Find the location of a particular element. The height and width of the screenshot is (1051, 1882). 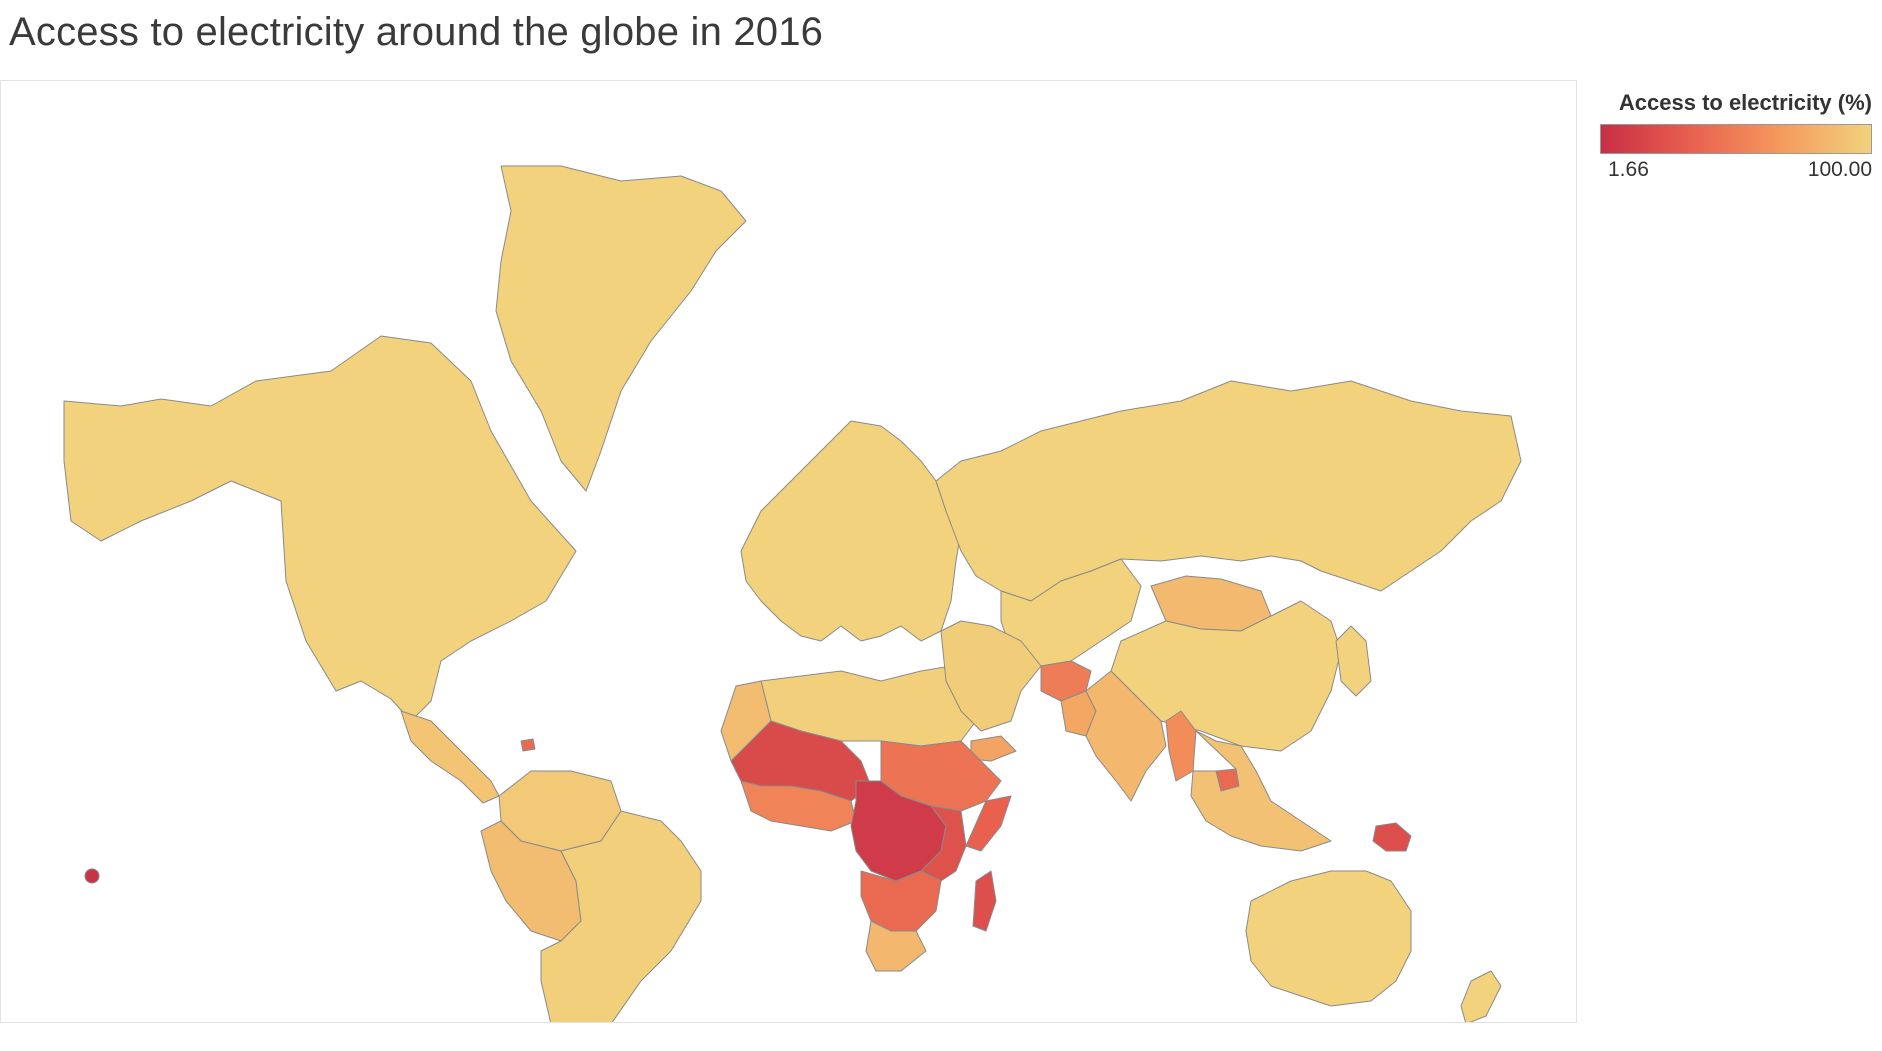

legend-labels: 1.66 100.00 is located at coordinates (1736, 173).